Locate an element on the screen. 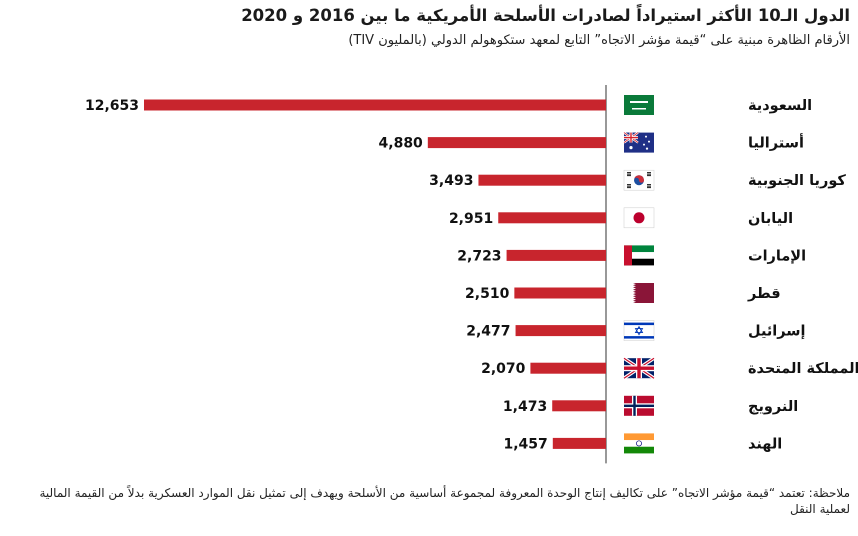  value-label: 3,493 is located at coordinates (451, 181).